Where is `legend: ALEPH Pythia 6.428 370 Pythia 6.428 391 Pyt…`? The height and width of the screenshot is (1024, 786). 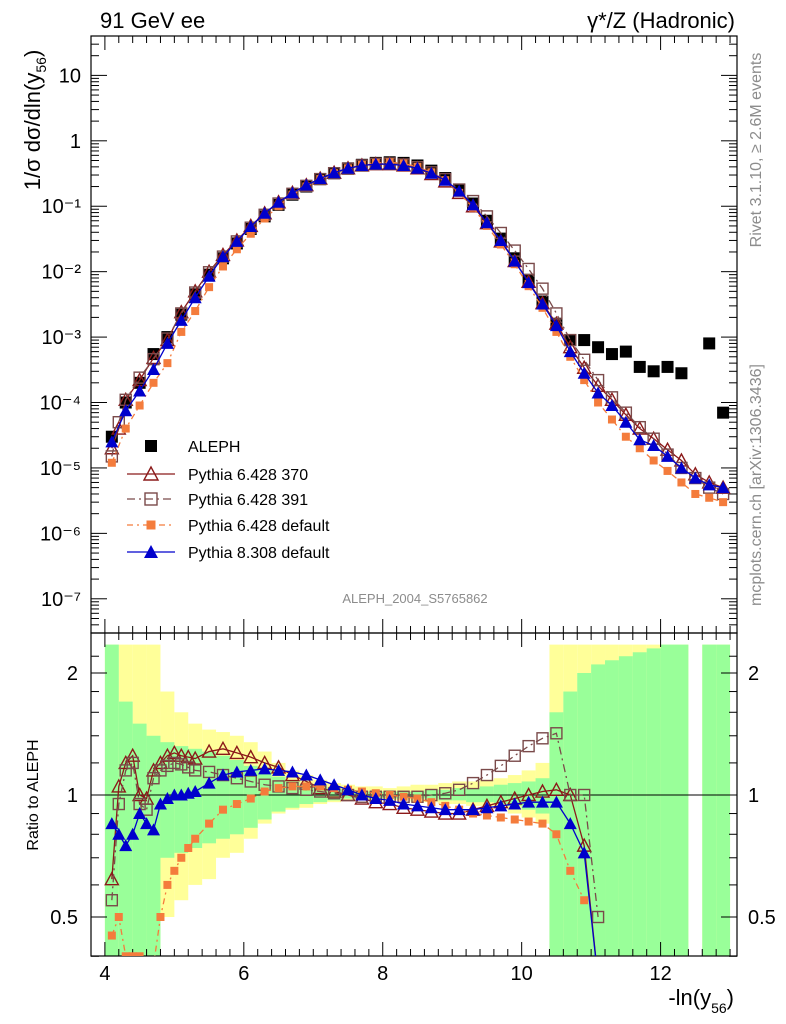 legend: ALEPH Pythia 6.428 370 Pythia 6.428 391 Pyt… is located at coordinates (228, 500).